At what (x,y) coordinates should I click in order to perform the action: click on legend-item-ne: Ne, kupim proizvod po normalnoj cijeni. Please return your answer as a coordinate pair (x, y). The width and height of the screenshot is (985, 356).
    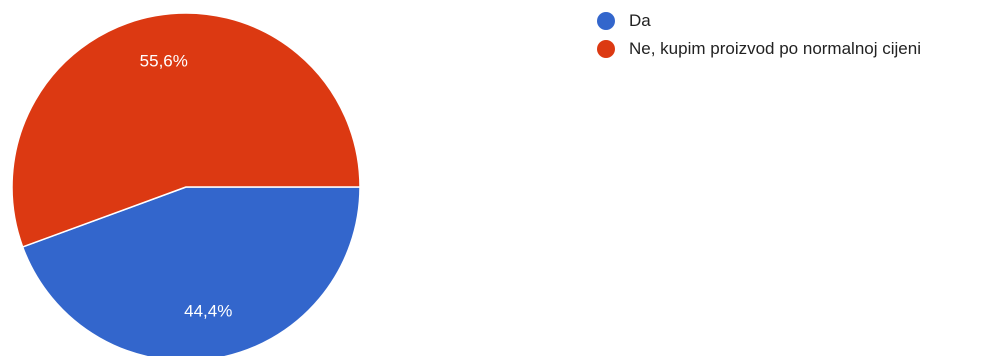
    Looking at the image, I should click on (787, 49).